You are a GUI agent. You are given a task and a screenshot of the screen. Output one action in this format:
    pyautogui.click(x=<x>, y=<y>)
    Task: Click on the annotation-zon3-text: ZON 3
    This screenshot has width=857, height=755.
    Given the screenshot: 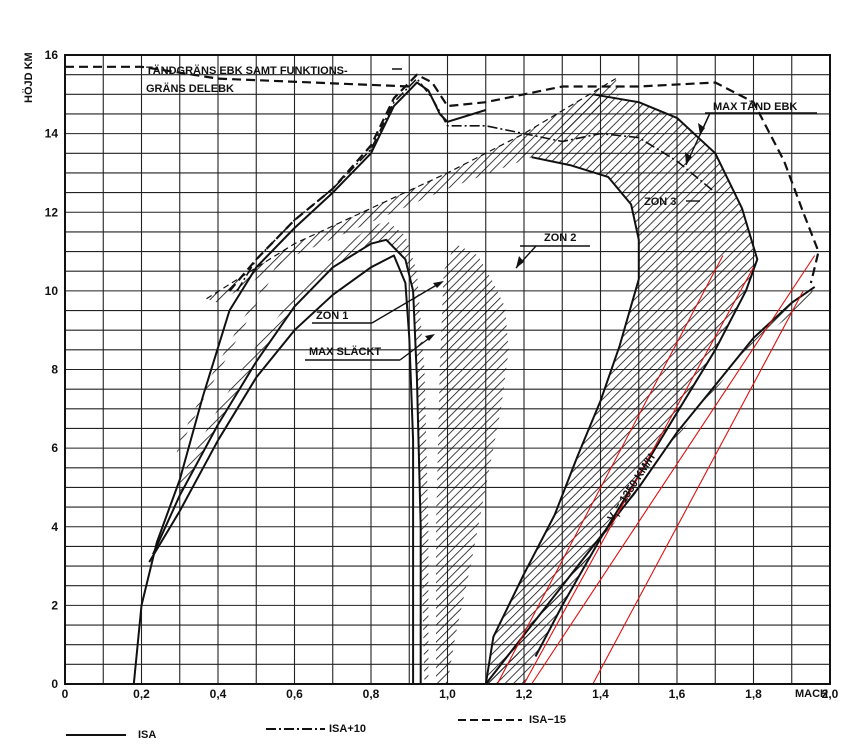 What is the action you would take?
    pyautogui.click(x=660, y=202)
    